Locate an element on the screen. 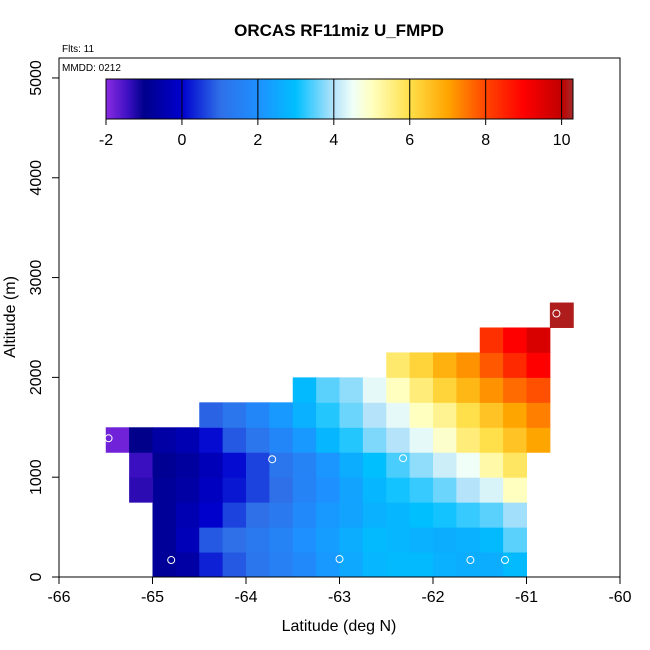 This screenshot has width=650, height=650. colorbar: -2 0 2 4 6 8 10 is located at coordinates (336, 113).